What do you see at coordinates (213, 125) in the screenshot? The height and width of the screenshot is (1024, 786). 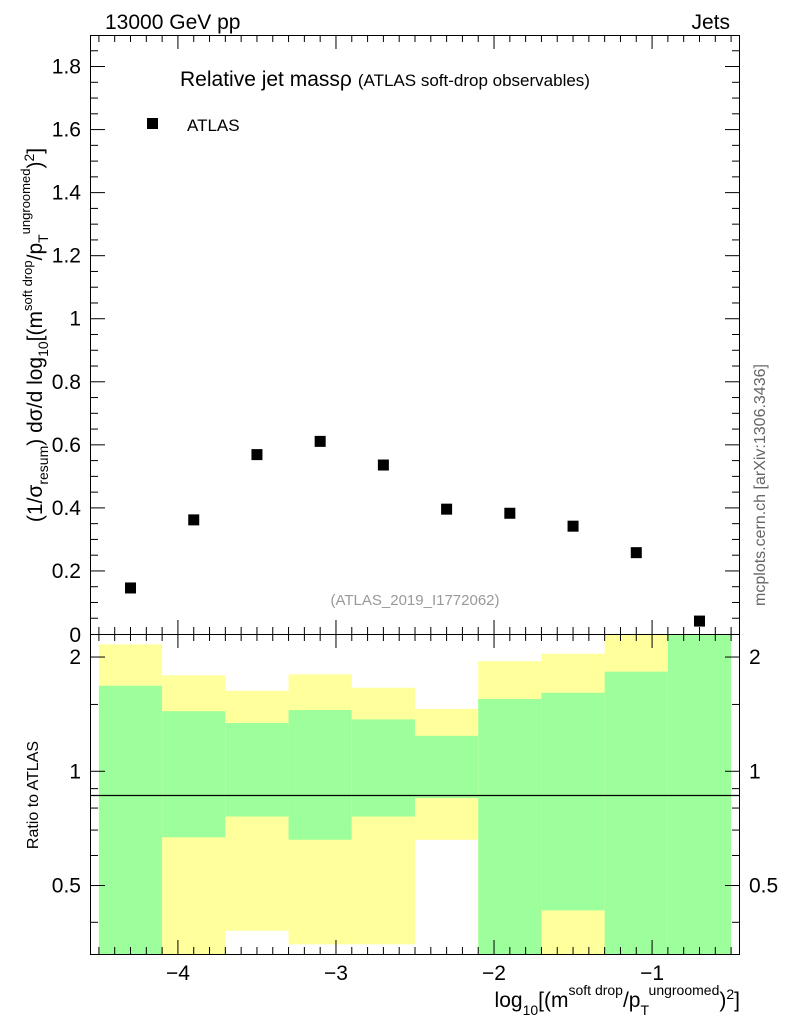 I see `legend-label-atlas: ATLAS` at bounding box center [213, 125].